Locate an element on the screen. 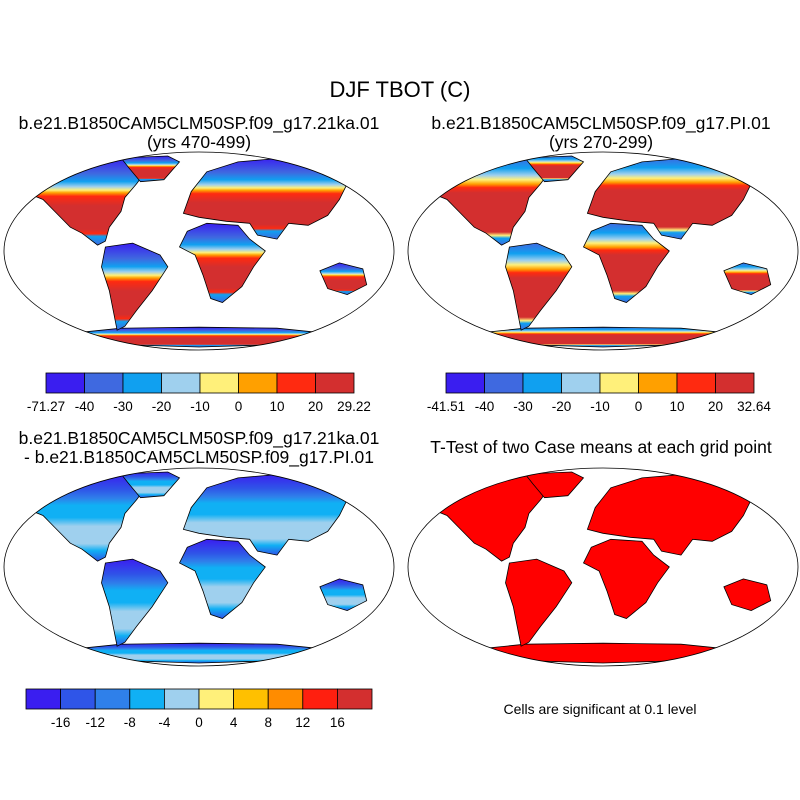 This screenshot has width=800, height=800. panel-subtitle-21ka-years: (yrs 470-499) is located at coordinates (199, 142).